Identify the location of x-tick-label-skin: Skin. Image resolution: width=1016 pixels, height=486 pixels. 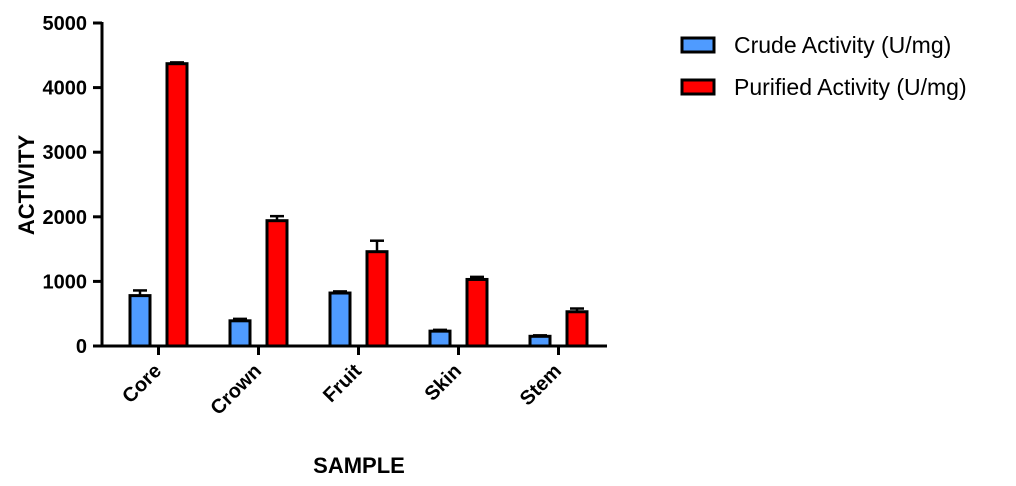
(443, 382).